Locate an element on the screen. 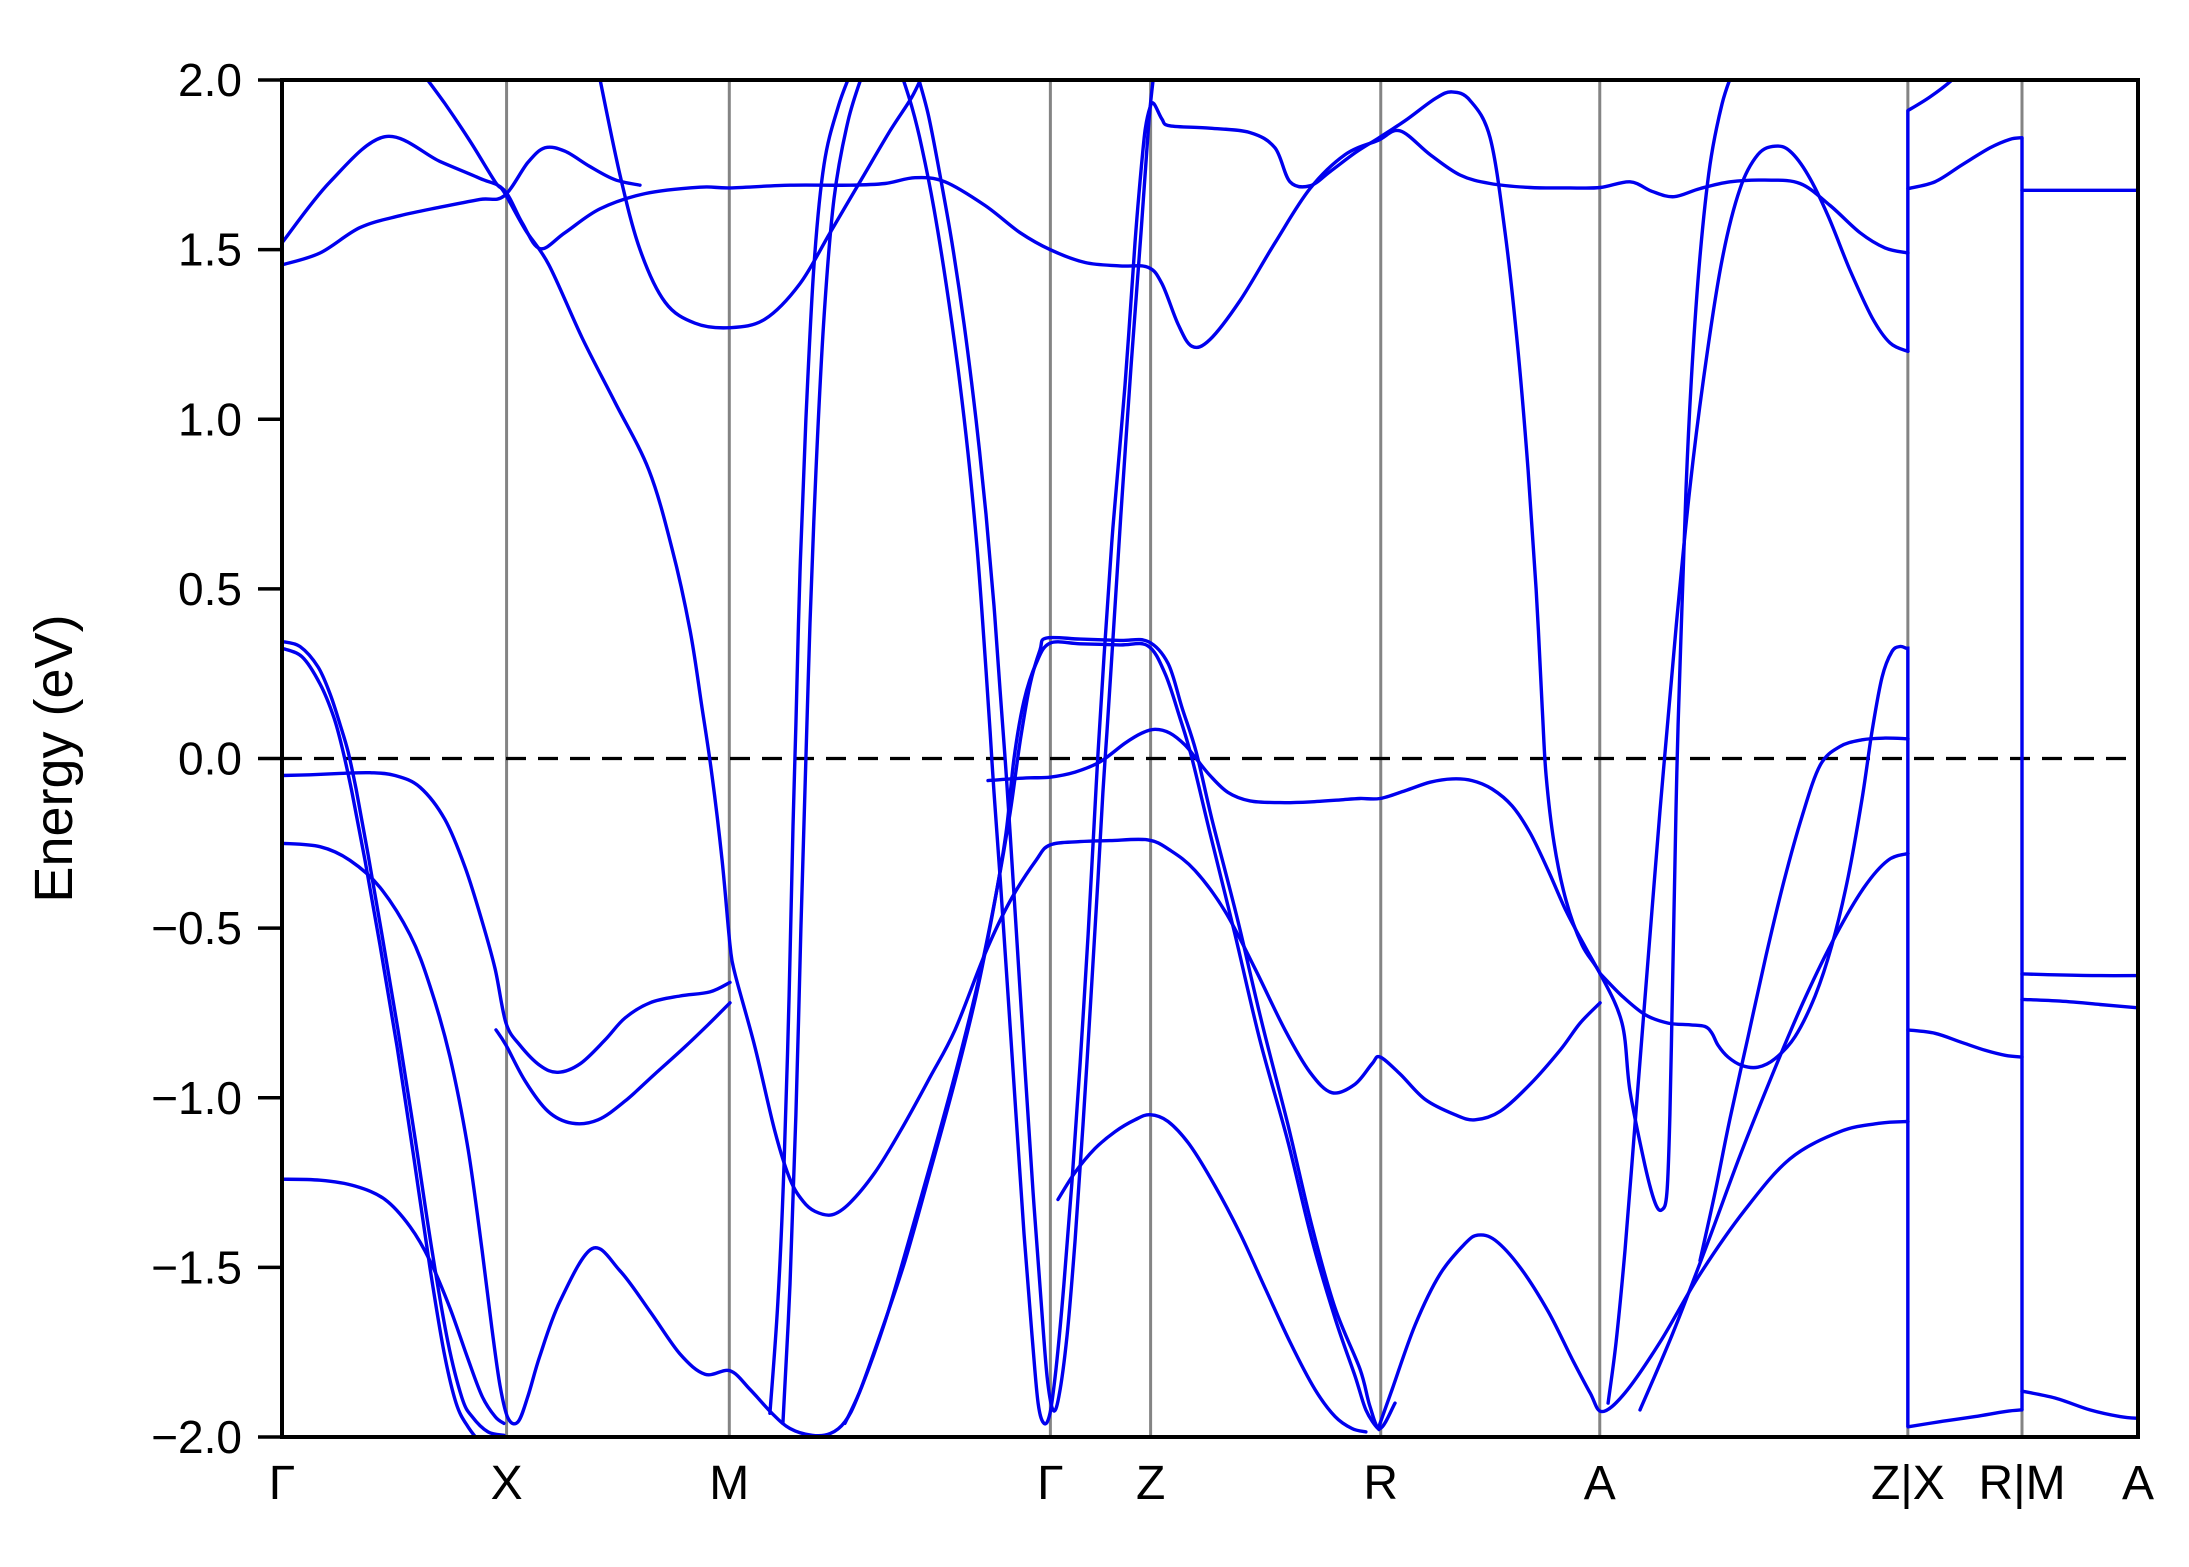 This screenshot has width=2189, height=1567. y-tick-label: −1.5 is located at coordinates (196, 1267).